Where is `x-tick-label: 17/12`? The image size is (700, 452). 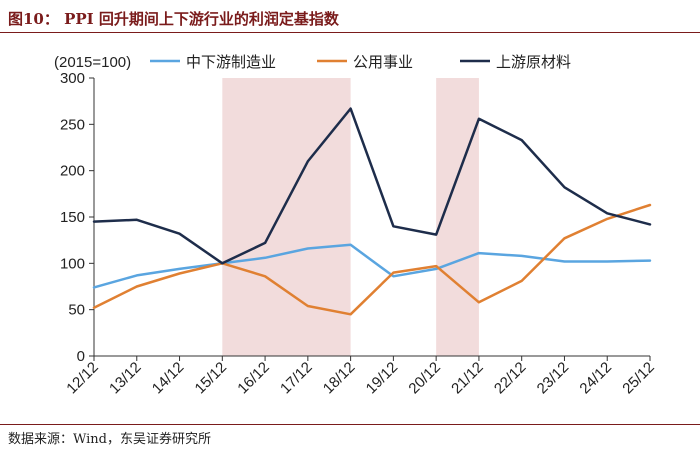 x-tick-label: 17/12 is located at coordinates (296, 378).